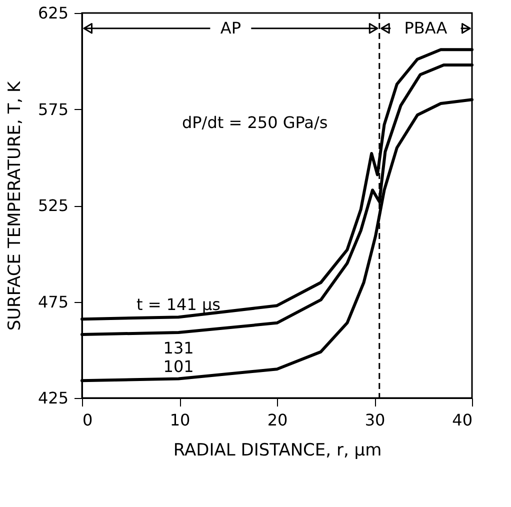 This screenshot has height=507, width=511. Describe the element at coordinates (53, 302) in the screenshot. I see `y-tick-label: 475` at that location.